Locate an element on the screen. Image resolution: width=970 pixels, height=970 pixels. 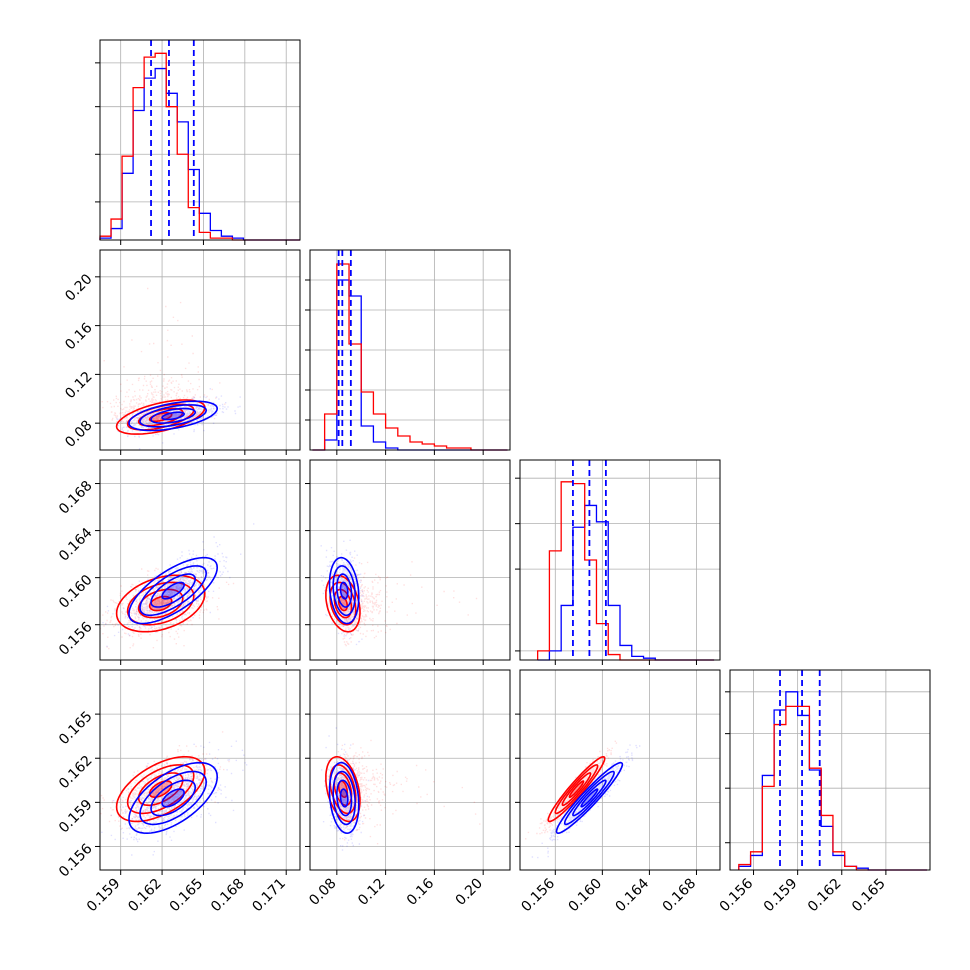
xtick-label: 0.20 is located at coordinates (469, 892).